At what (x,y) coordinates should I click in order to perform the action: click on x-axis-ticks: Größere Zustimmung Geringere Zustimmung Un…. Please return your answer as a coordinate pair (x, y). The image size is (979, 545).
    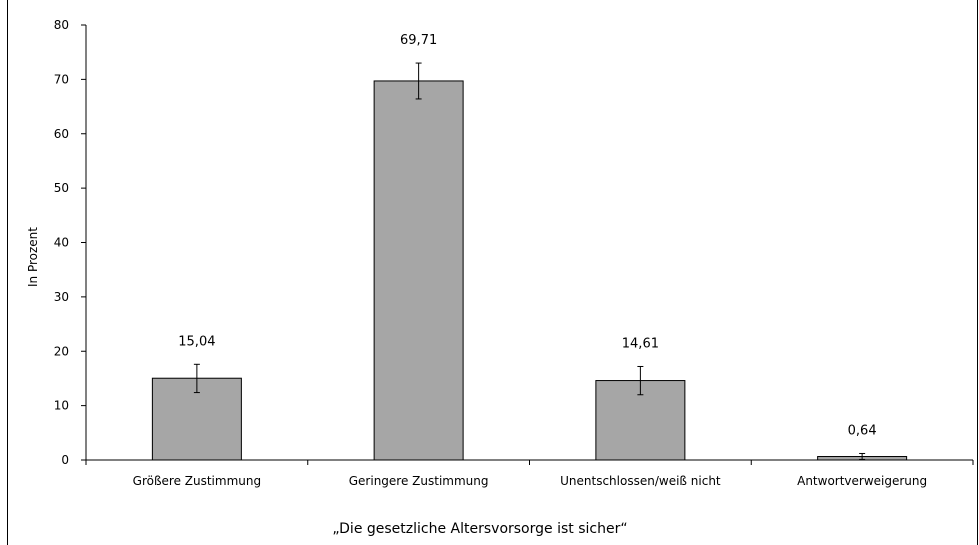
    Looking at the image, I should click on (529, 474).